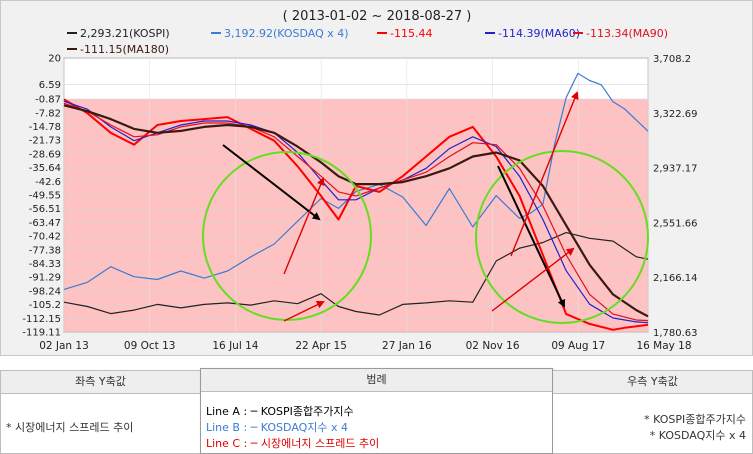 This screenshot has width=753, height=454. I want to click on y-left-tick-label: -42.6, so click(48, 182).